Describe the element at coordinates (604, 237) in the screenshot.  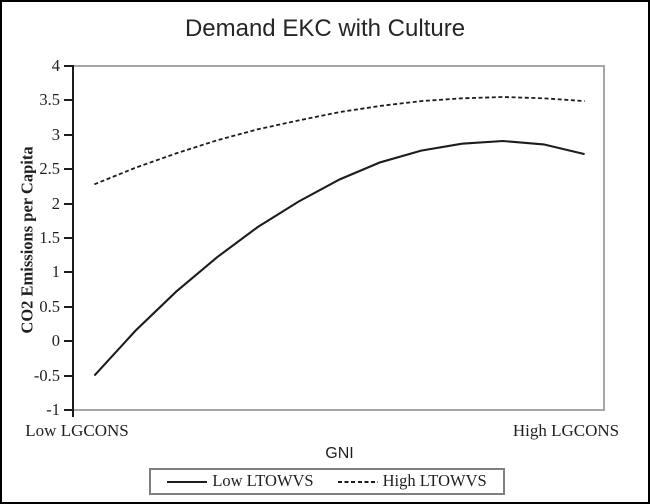
I see `plot-frame-right` at that location.